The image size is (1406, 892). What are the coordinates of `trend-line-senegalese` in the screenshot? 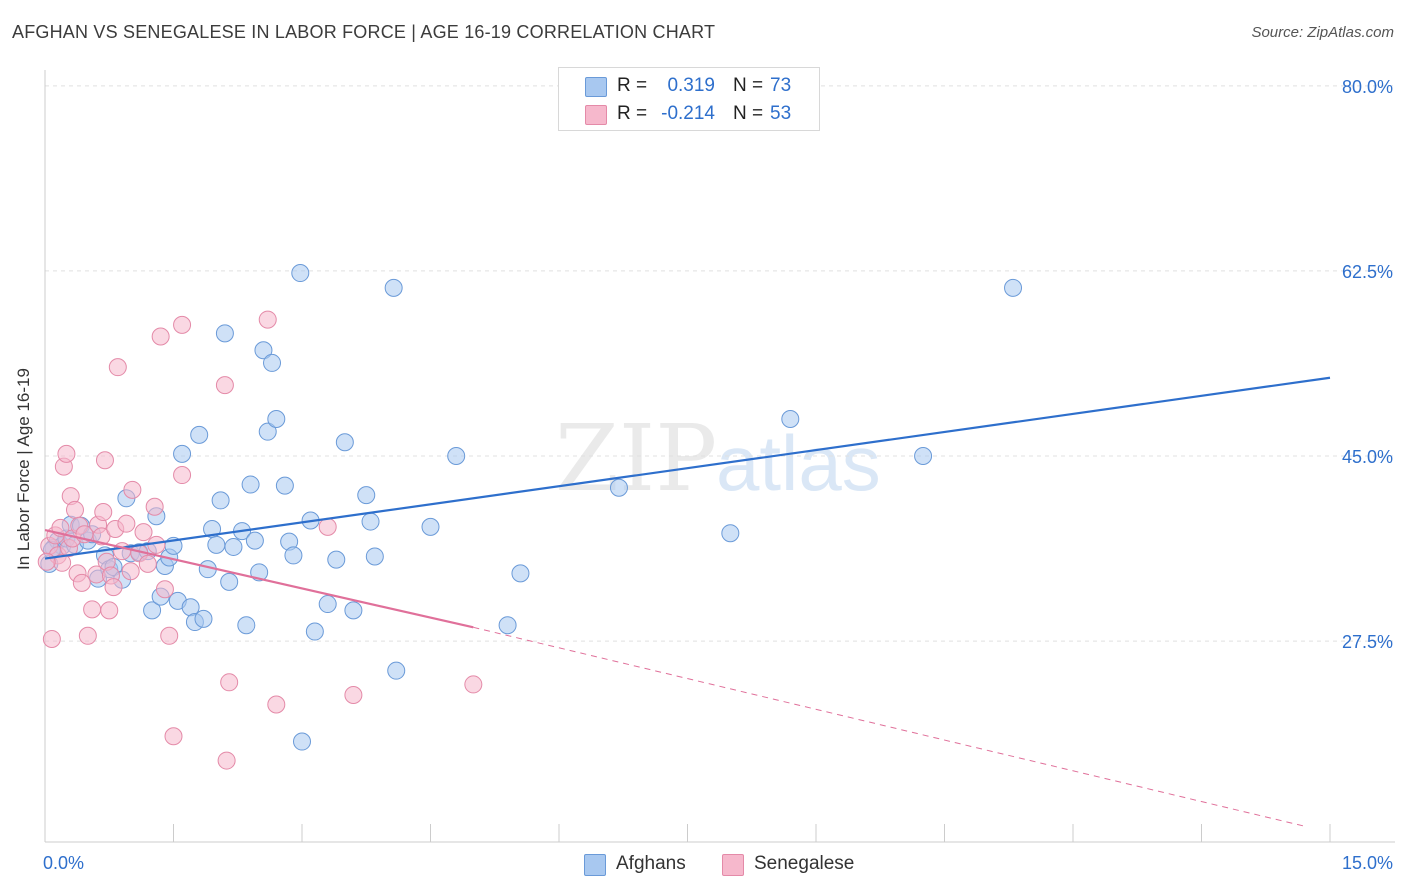 It's located at (259, 578).